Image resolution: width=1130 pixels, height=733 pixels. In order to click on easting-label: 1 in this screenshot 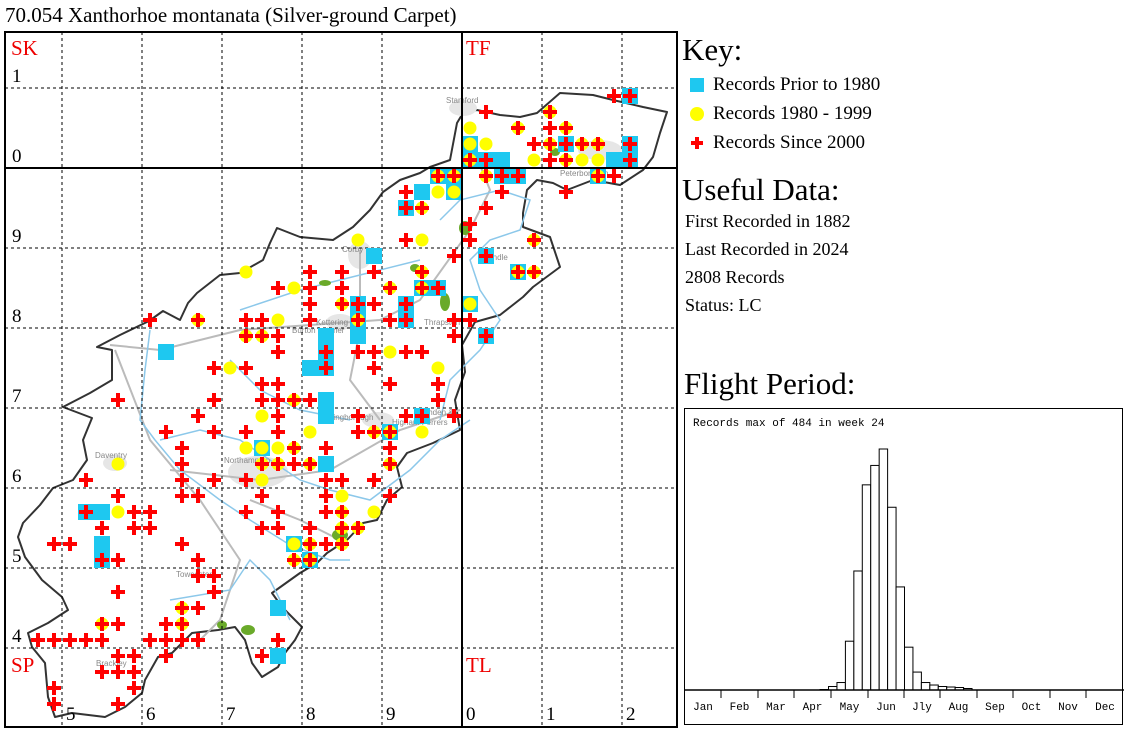, I will do `click(551, 714)`.